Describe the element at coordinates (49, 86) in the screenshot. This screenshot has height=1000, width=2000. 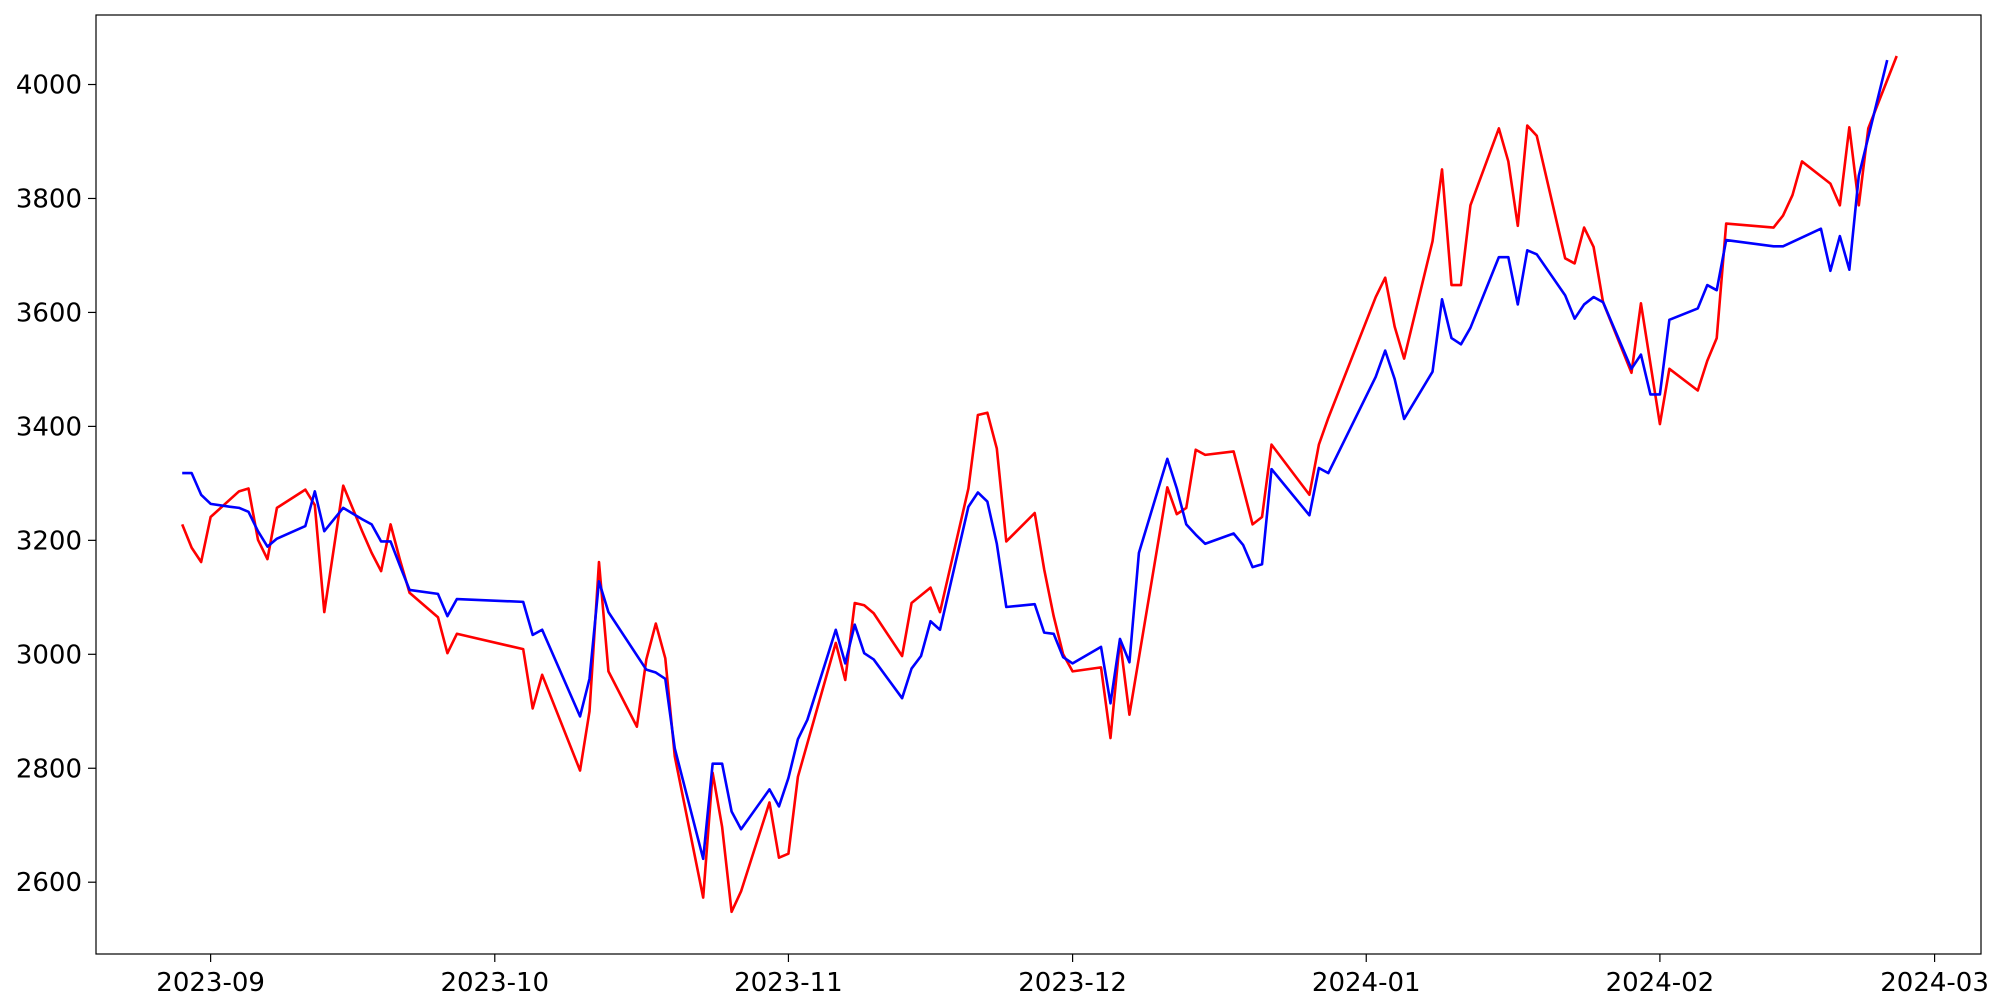
I see `y-tick-label: 4000` at that location.